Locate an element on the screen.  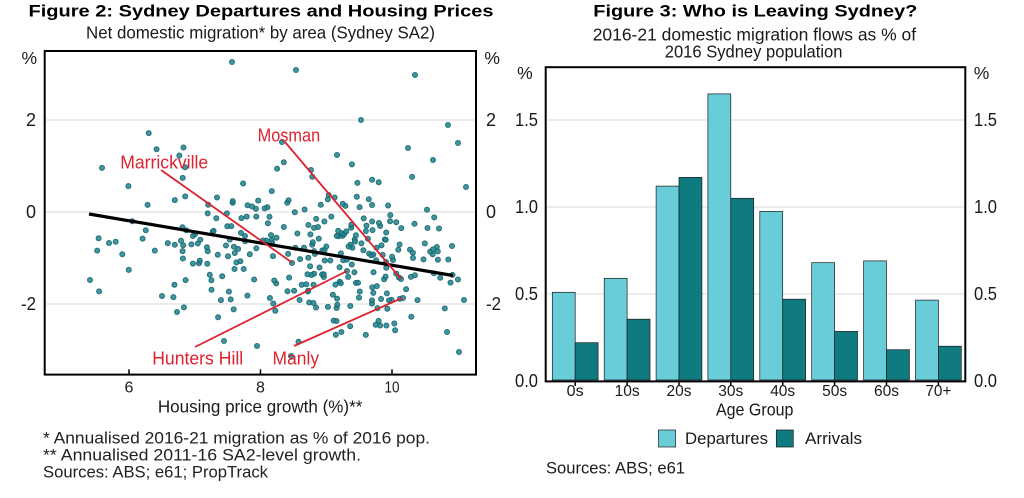
svg-text:2016-21 domestic migration flo: 2016-21 domestic migration flows as % of is located at coordinates (755, 35).